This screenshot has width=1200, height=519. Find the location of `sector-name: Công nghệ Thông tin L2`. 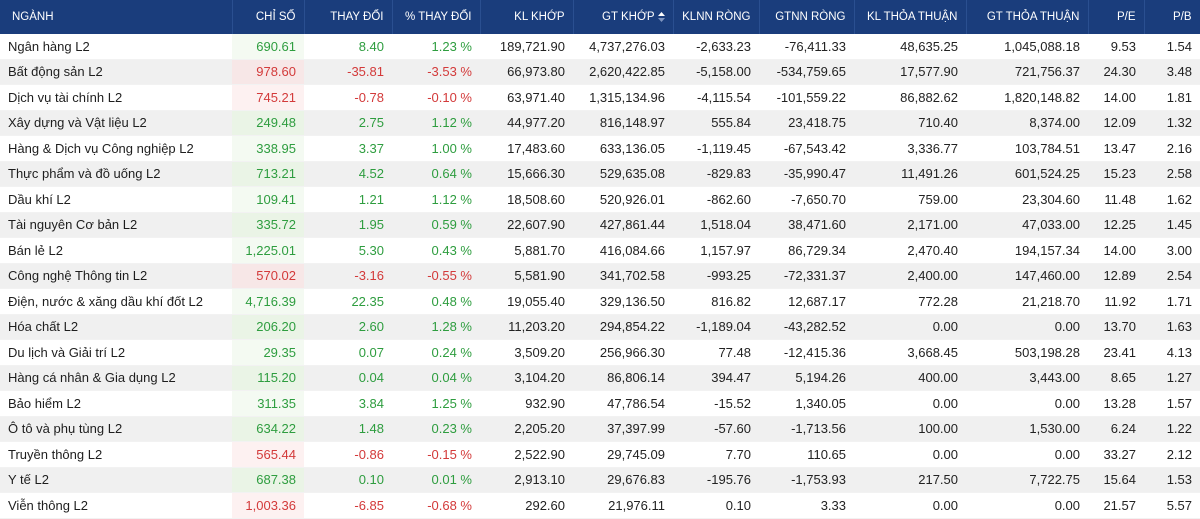

sector-name: Công nghệ Thông tin L2 is located at coordinates (116, 276).